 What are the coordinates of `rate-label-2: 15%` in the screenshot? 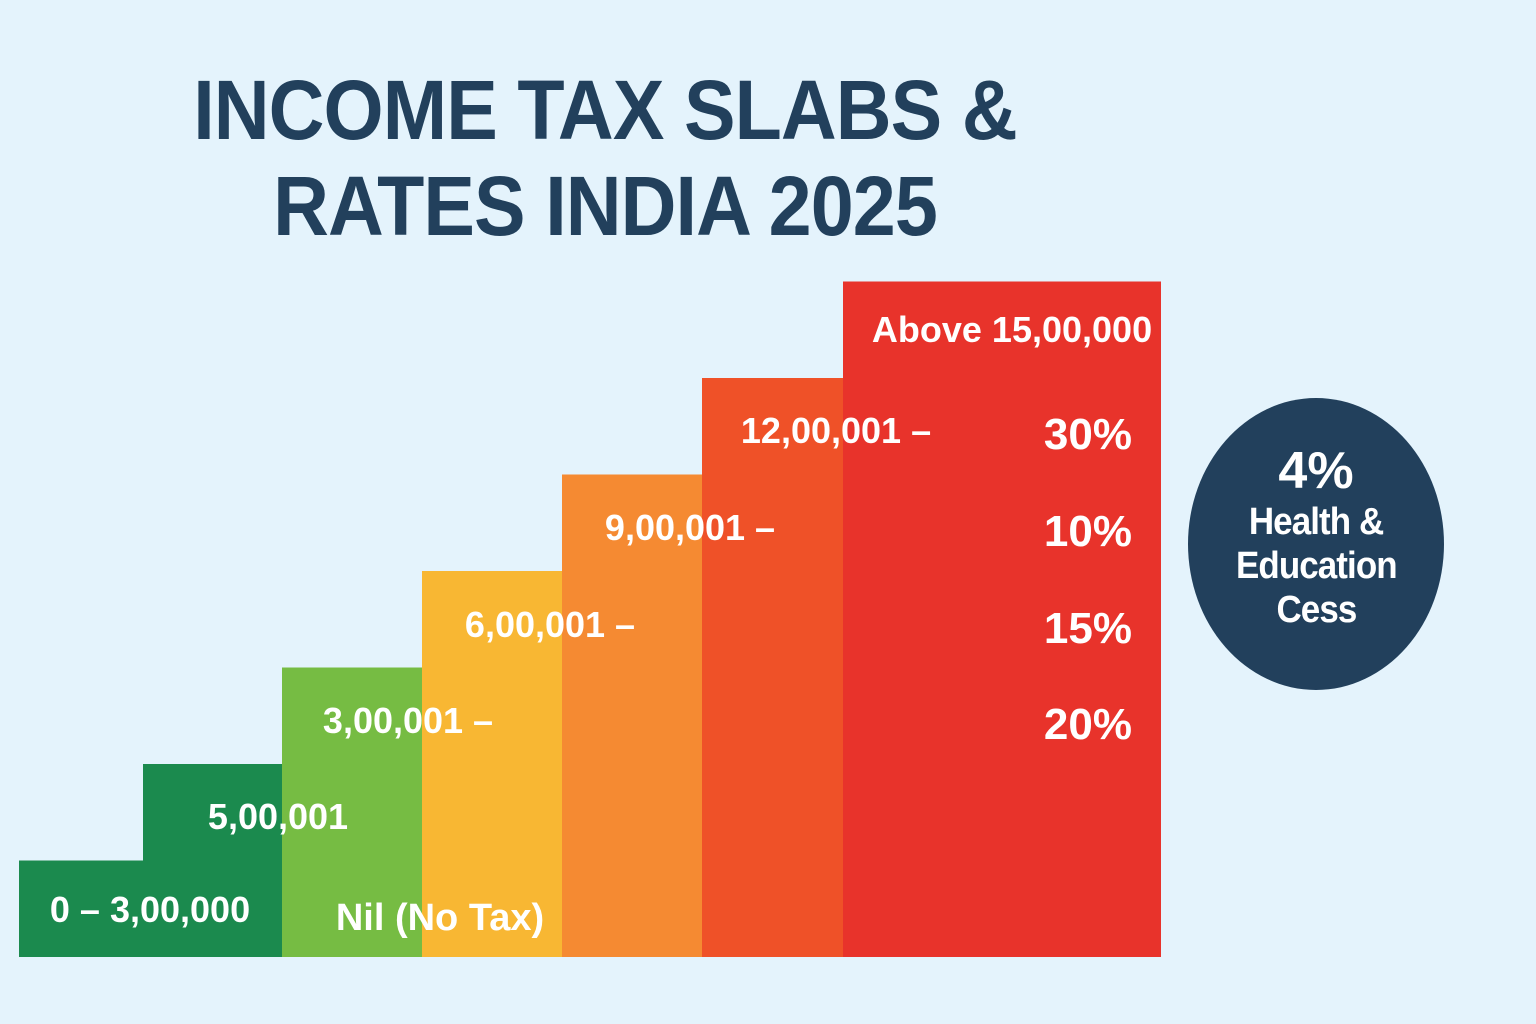 It's located at (1088, 628).